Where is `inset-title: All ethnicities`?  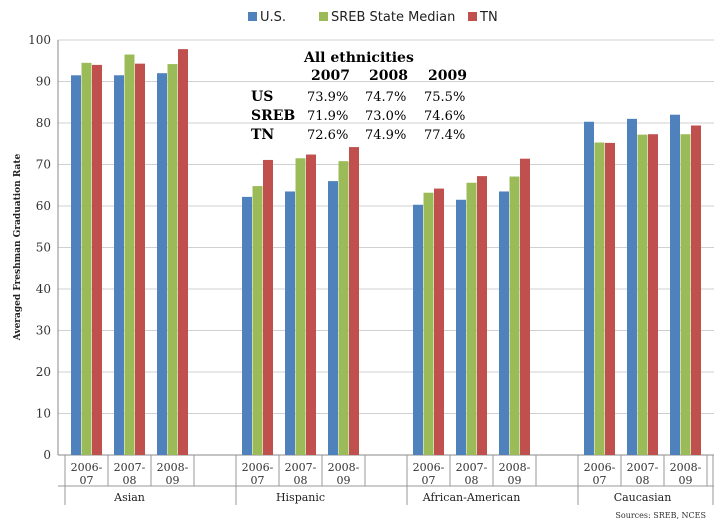 inset-title: All ethnicities is located at coordinates (358, 58).